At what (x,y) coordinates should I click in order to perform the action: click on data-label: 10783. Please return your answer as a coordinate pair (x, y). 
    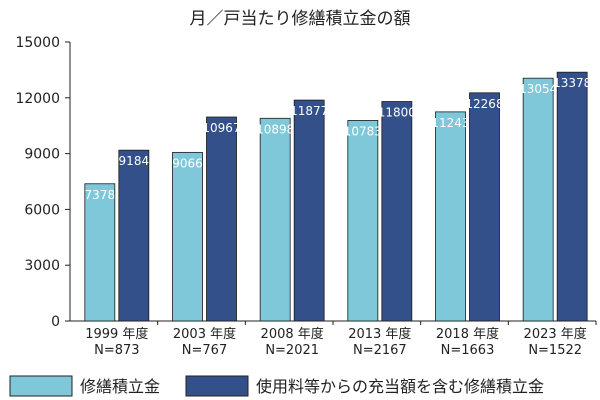
    Looking at the image, I should click on (363, 131).